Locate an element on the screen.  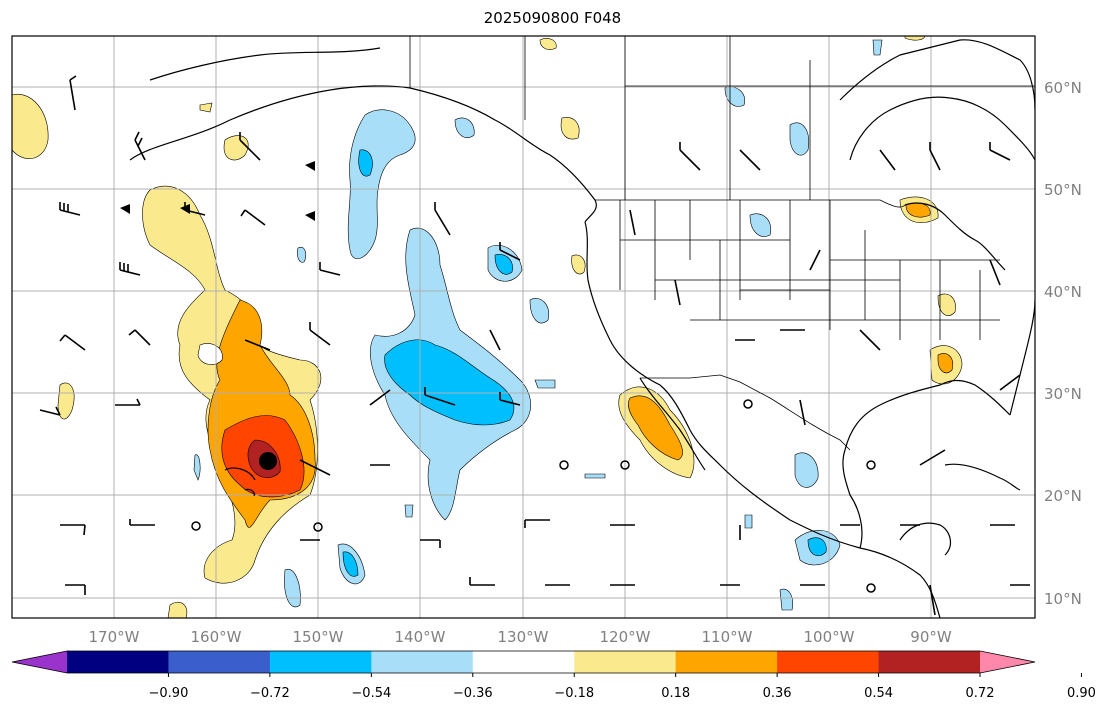
contour-neg-b14 is located at coordinates (786, 599).